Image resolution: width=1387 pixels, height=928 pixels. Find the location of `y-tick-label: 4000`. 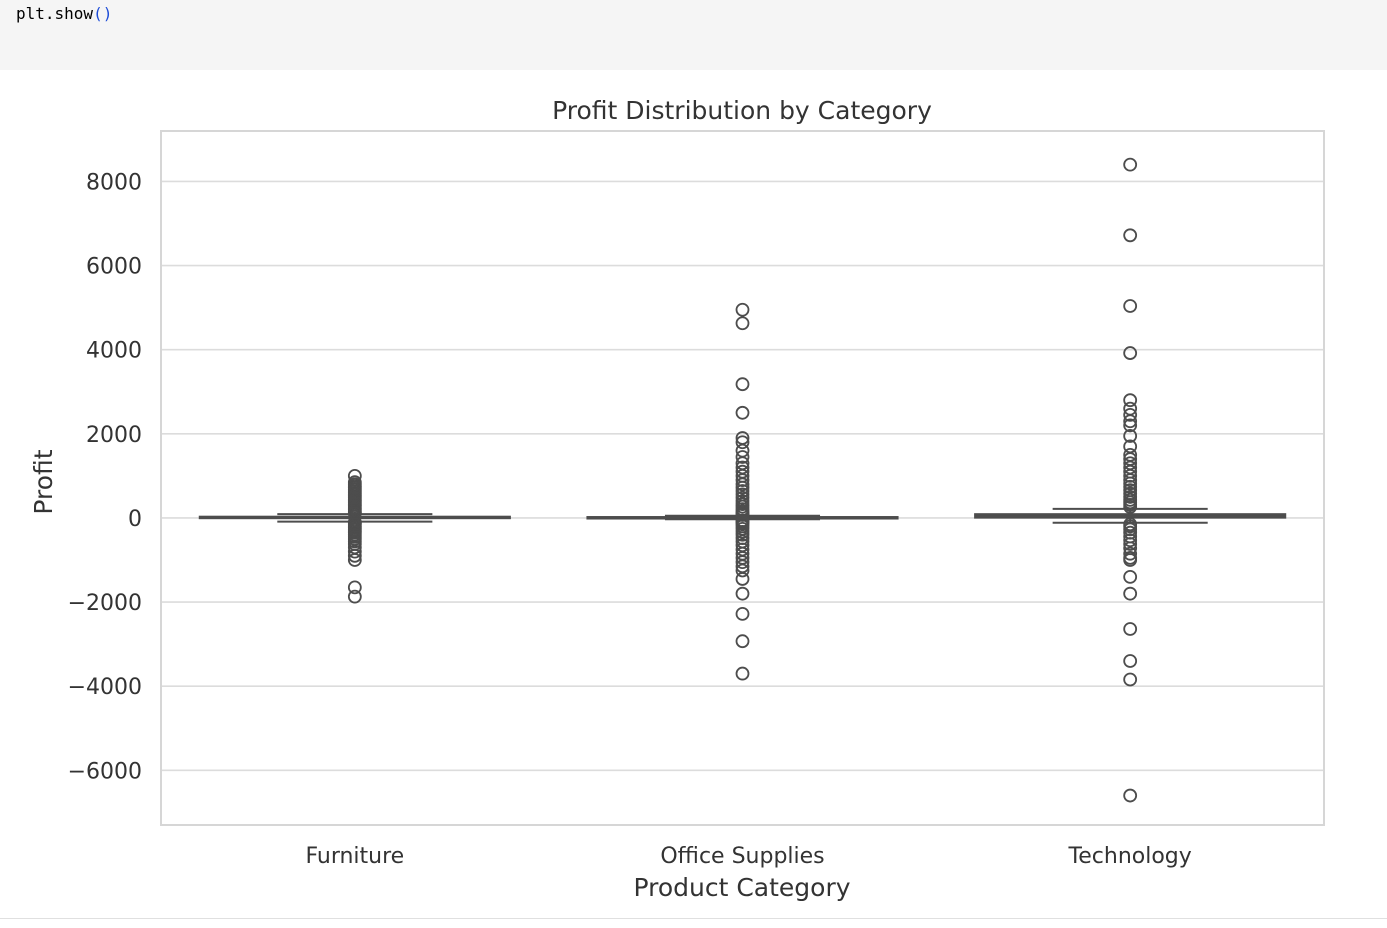

y-tick-label: 4000 is located at coordinates (114, 351).